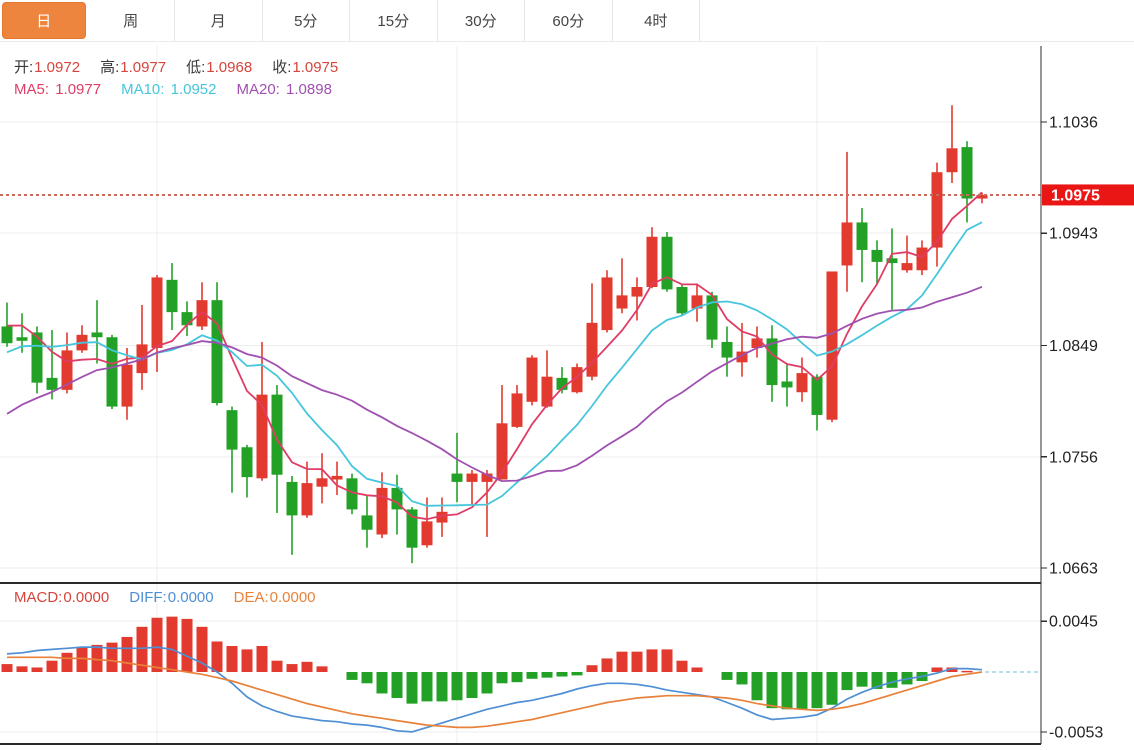 This screenshot has width=1134, height=750. I want to click on last-price-badge, so click(1088, 195).